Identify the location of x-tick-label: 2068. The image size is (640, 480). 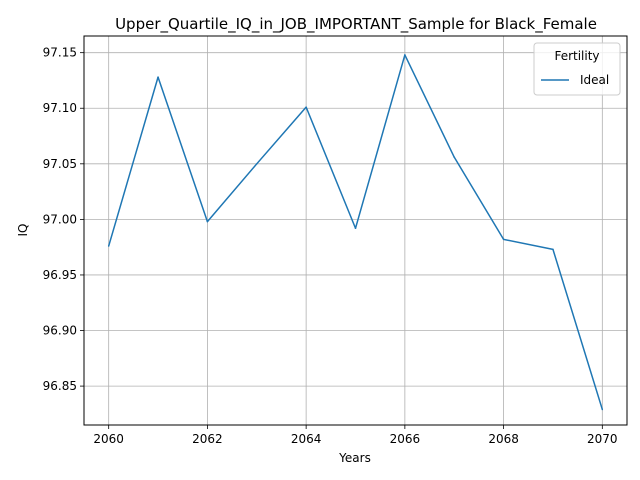
(503, 439).